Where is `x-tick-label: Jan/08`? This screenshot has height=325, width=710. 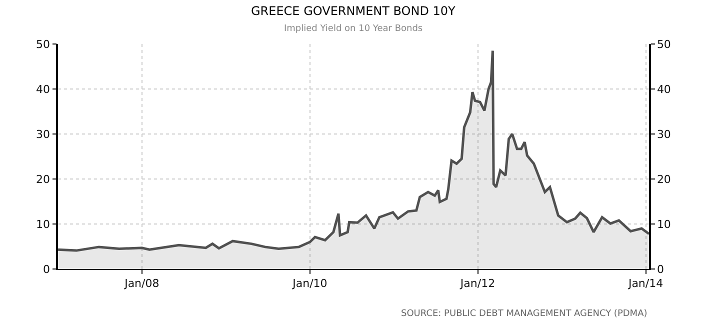 x-tick-label: Jan/08 is located at coordinates (142, 283).